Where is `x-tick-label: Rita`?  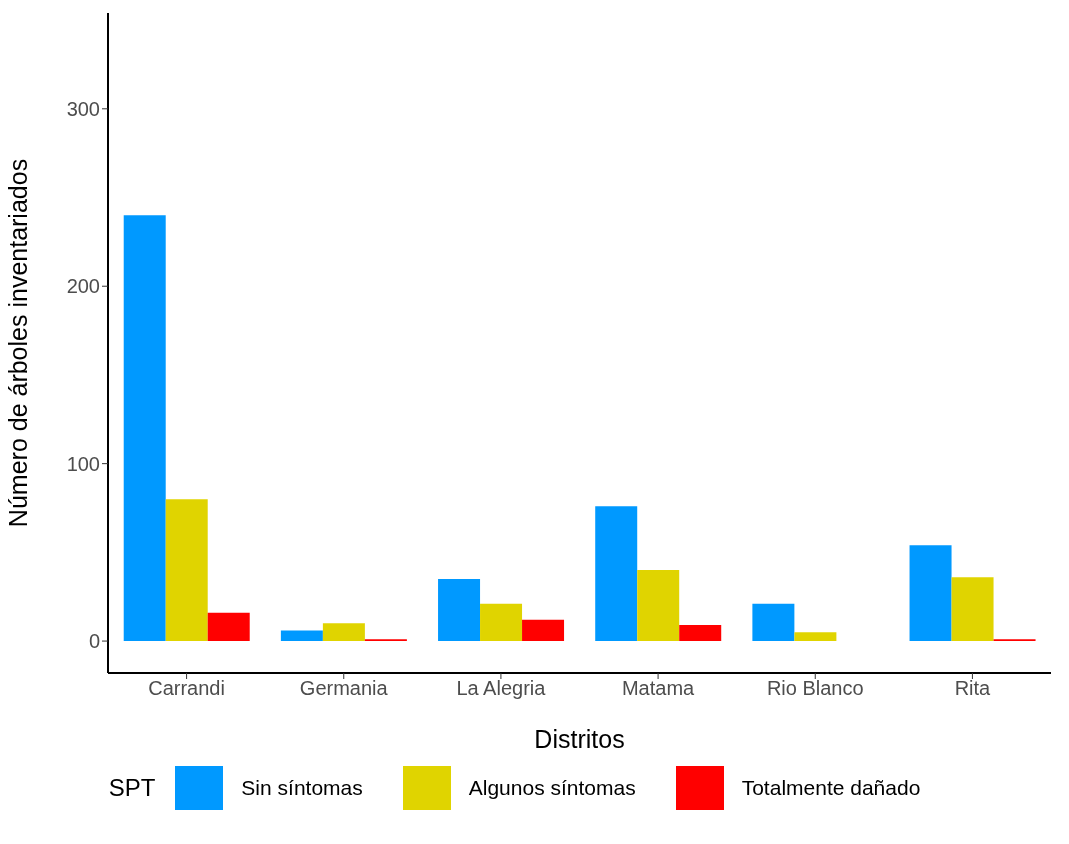 x-tick-label: Rita is located at coordinates (973, 688).